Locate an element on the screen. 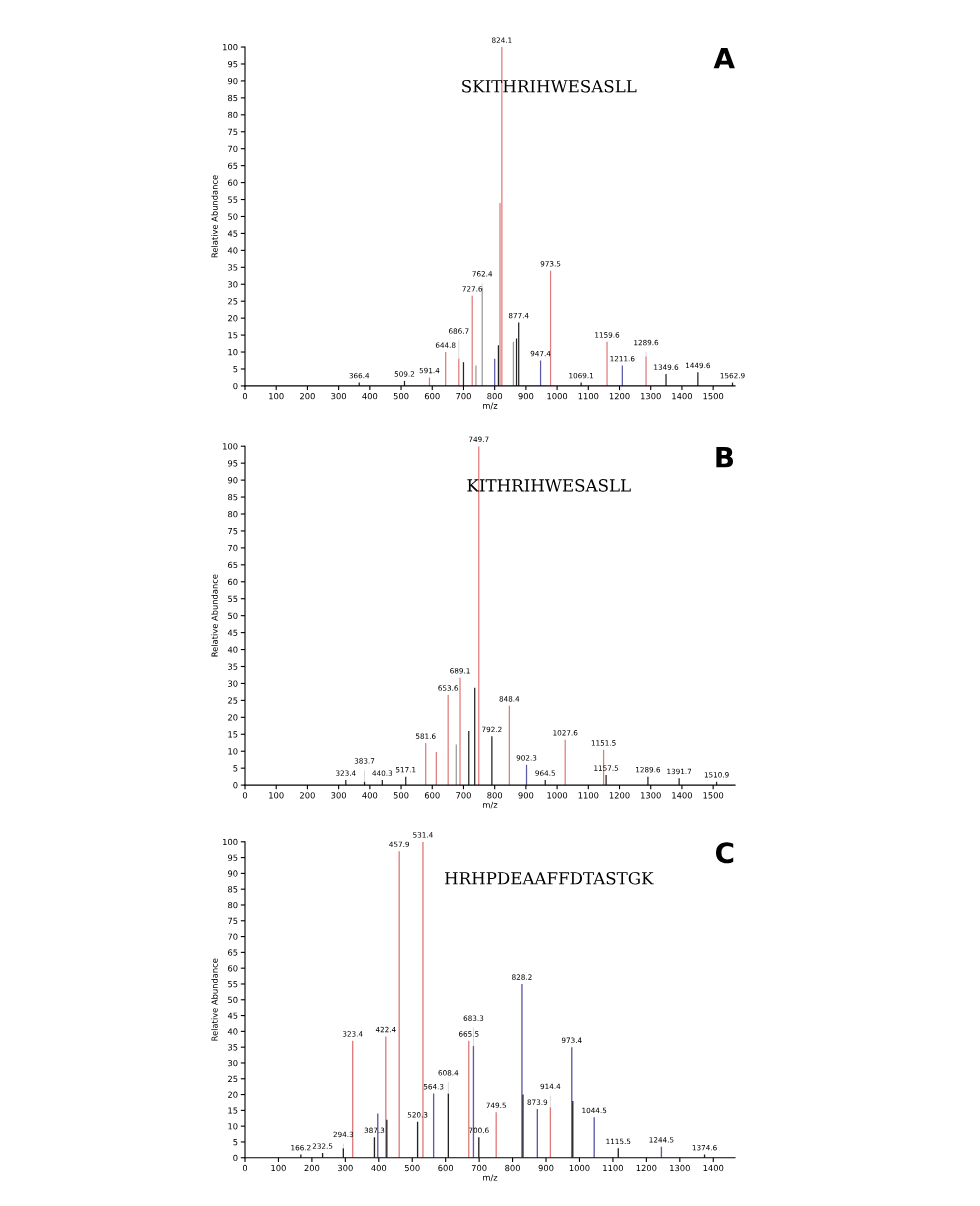 The image size is (980, 1206). annotation: SKITHRIHWESASLL is located at coordinates (549, 86).